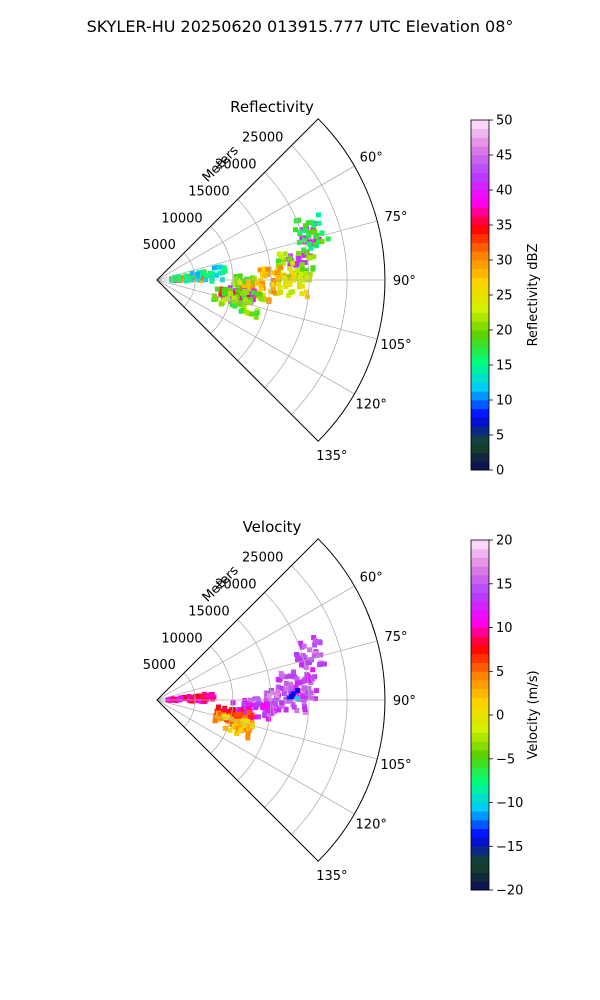 This screenshot has height=1000, width=600. I want to click on sector-outline, so click(271, 700).